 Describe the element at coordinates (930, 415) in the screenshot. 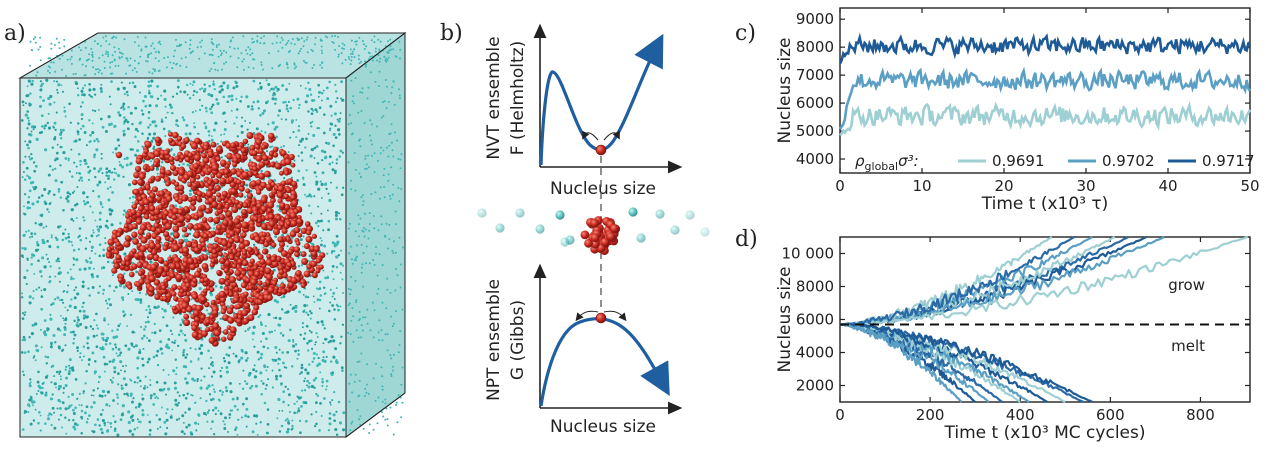

I see `x-tick-label: 200` at that location.